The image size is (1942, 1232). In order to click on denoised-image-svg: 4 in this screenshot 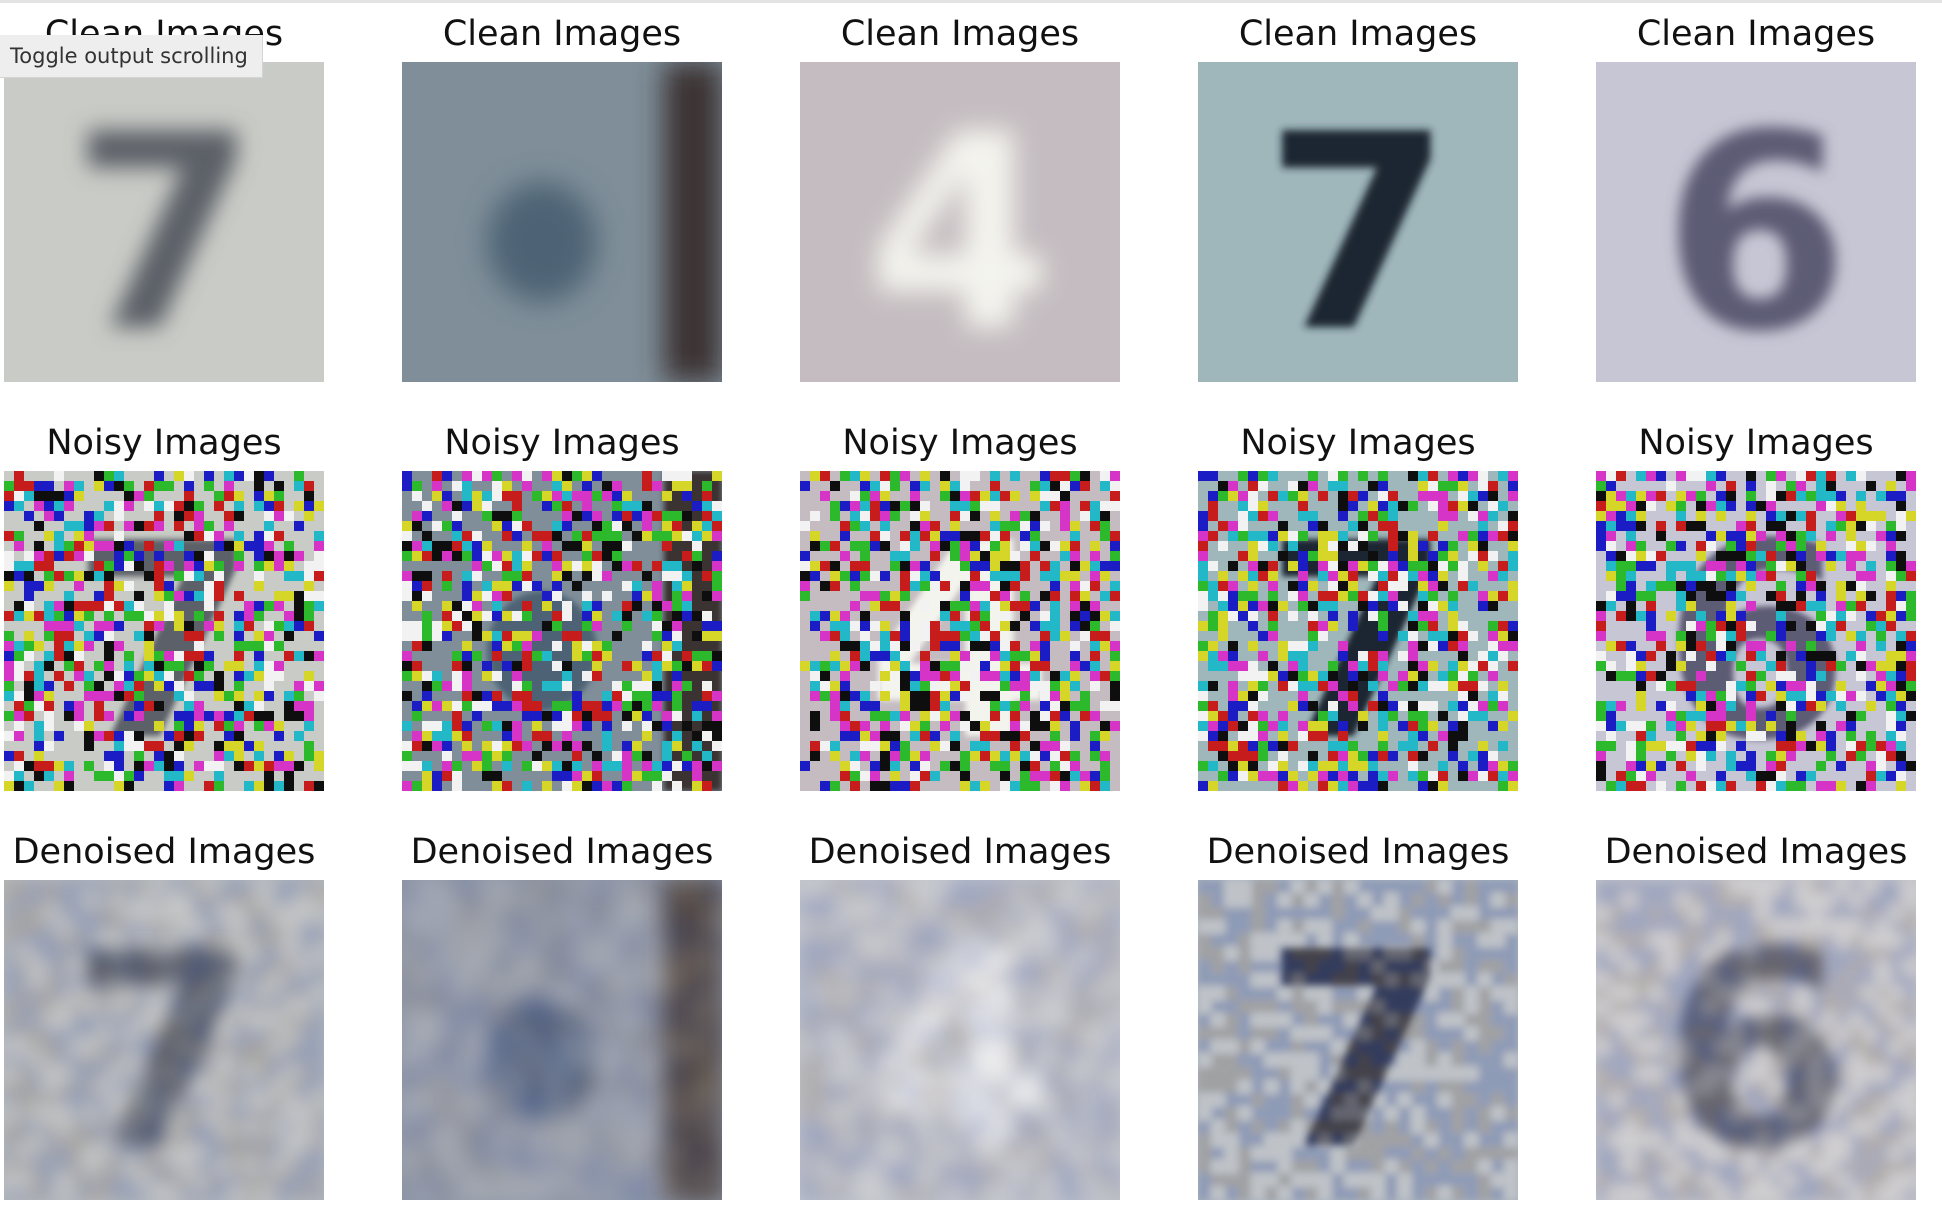, I will do `click(960, 1040)`.